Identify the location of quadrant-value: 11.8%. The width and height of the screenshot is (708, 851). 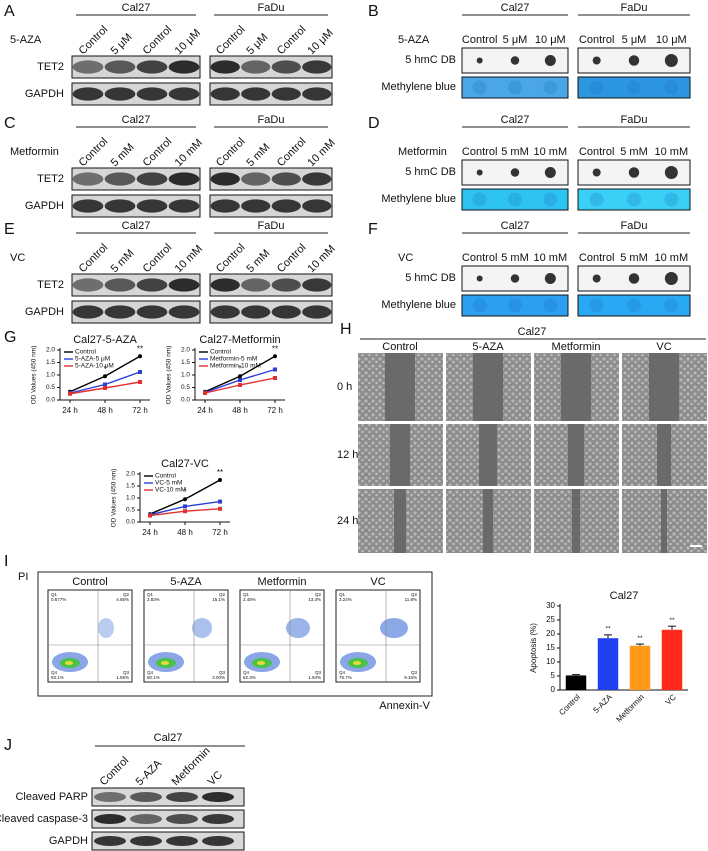
(411, 599).